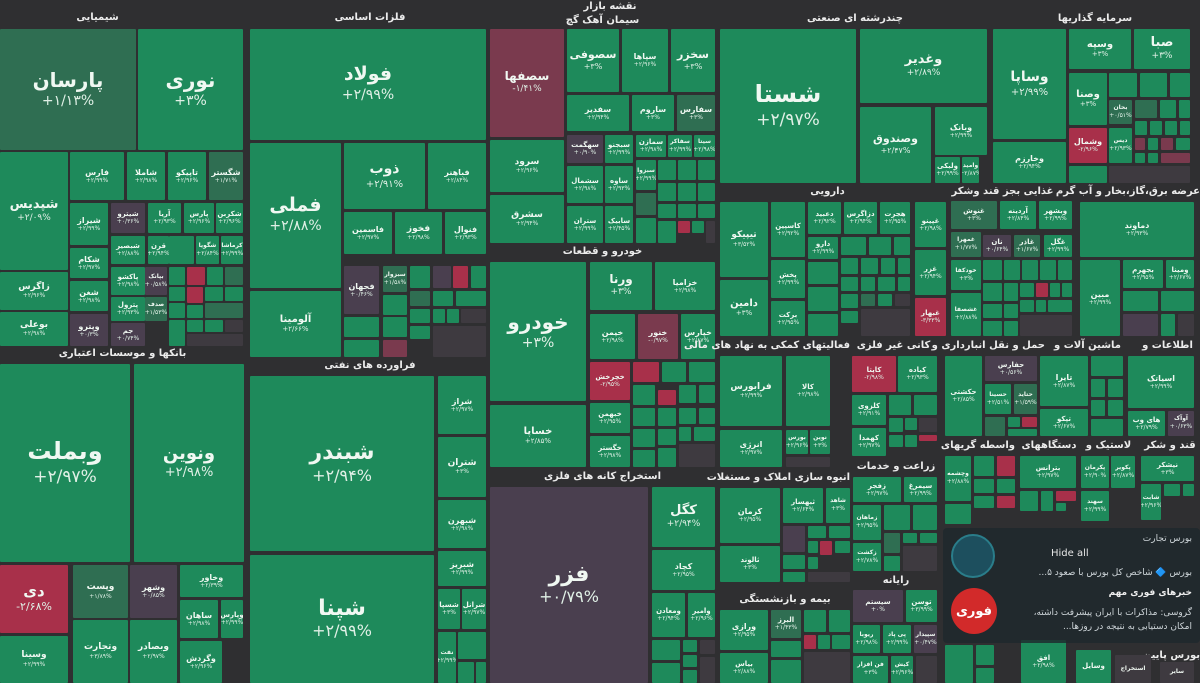  I want to click on stock-tile: شاهد +۳%, so click(838, 505).